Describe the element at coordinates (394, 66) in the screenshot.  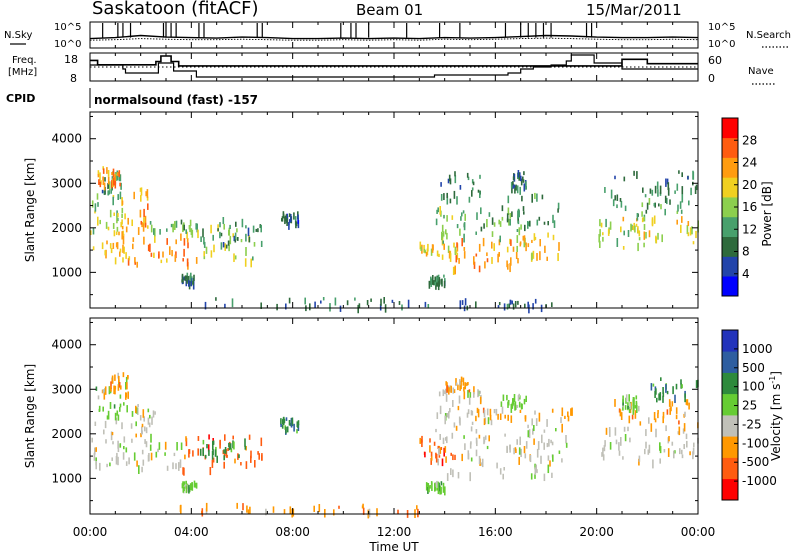
I see `freq-series` at that location.